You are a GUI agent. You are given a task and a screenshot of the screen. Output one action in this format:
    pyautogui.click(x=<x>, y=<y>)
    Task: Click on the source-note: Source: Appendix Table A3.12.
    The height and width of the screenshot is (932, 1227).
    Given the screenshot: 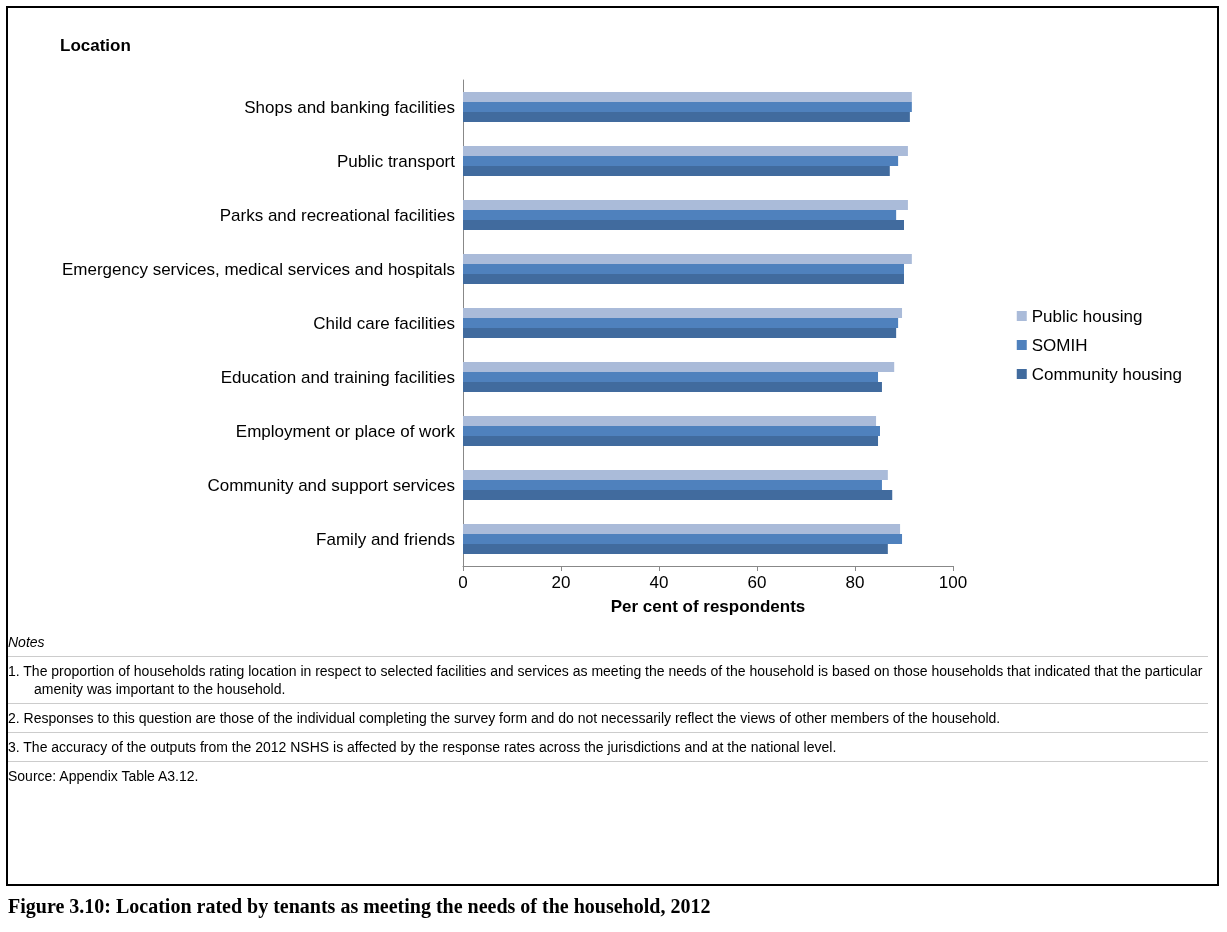 What is the action you would take?
    pyautogui.click(x=608, y=775)
    